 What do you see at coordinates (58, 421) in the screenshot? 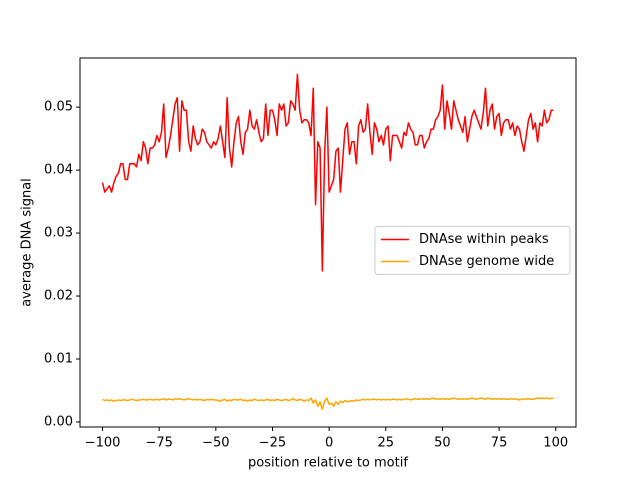
I see `y-tick-label: 0.00` at bounding box center [58, 421].